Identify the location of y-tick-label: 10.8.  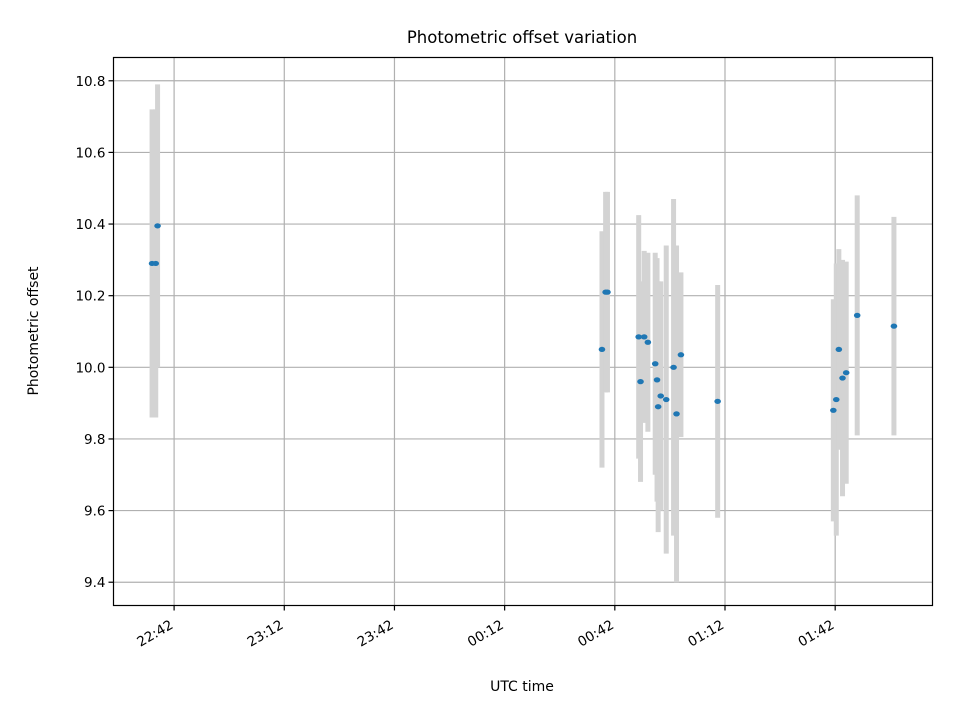
(90, 82).